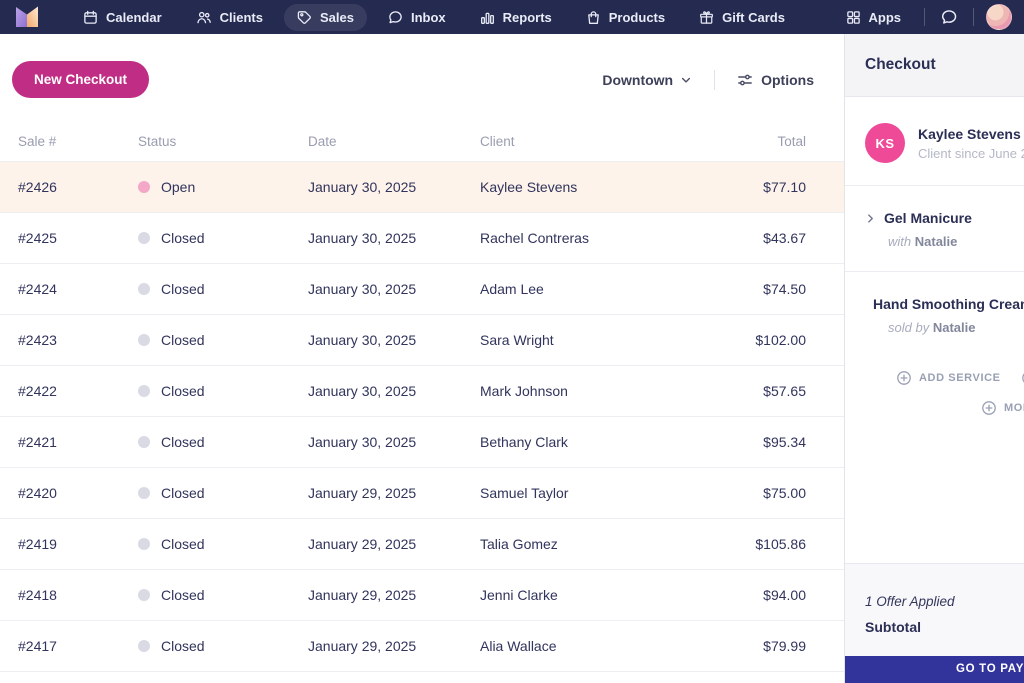  What do you see at coordinates (784, 646) in the screenshot?
I see `sale-total: $79.99` at bounding box center [784, 646].